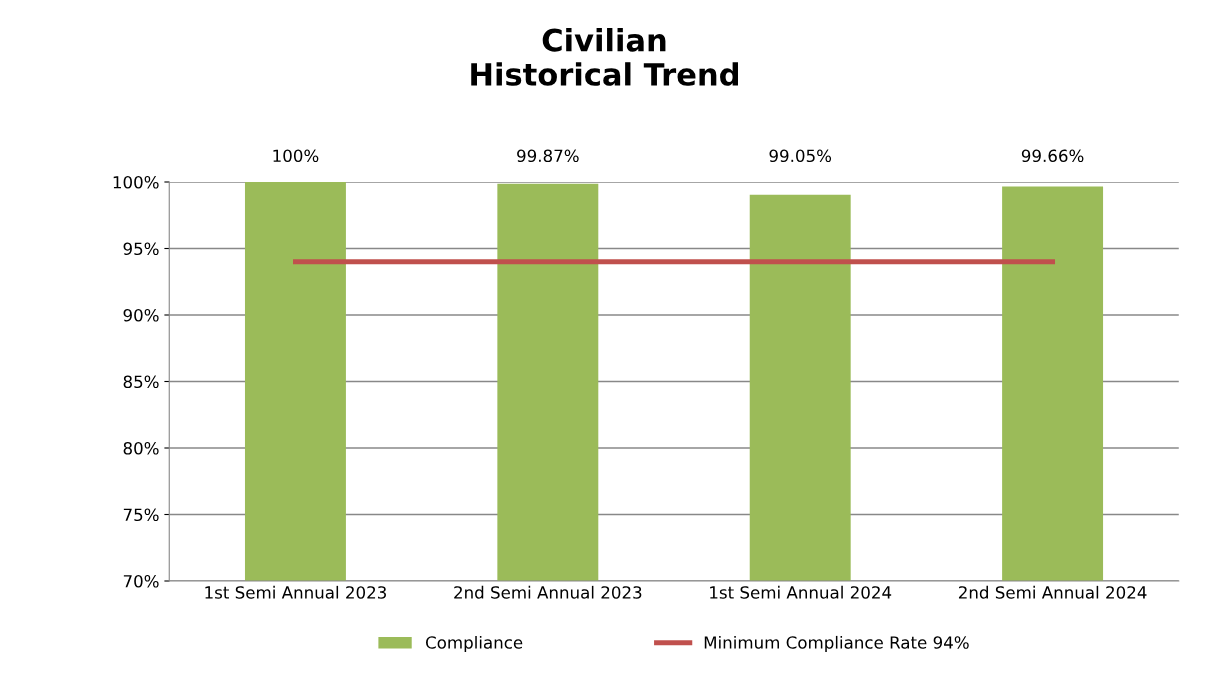 The image size is (1209, 700). I want to click on y-tick-label: 75%, so click(141, 515).